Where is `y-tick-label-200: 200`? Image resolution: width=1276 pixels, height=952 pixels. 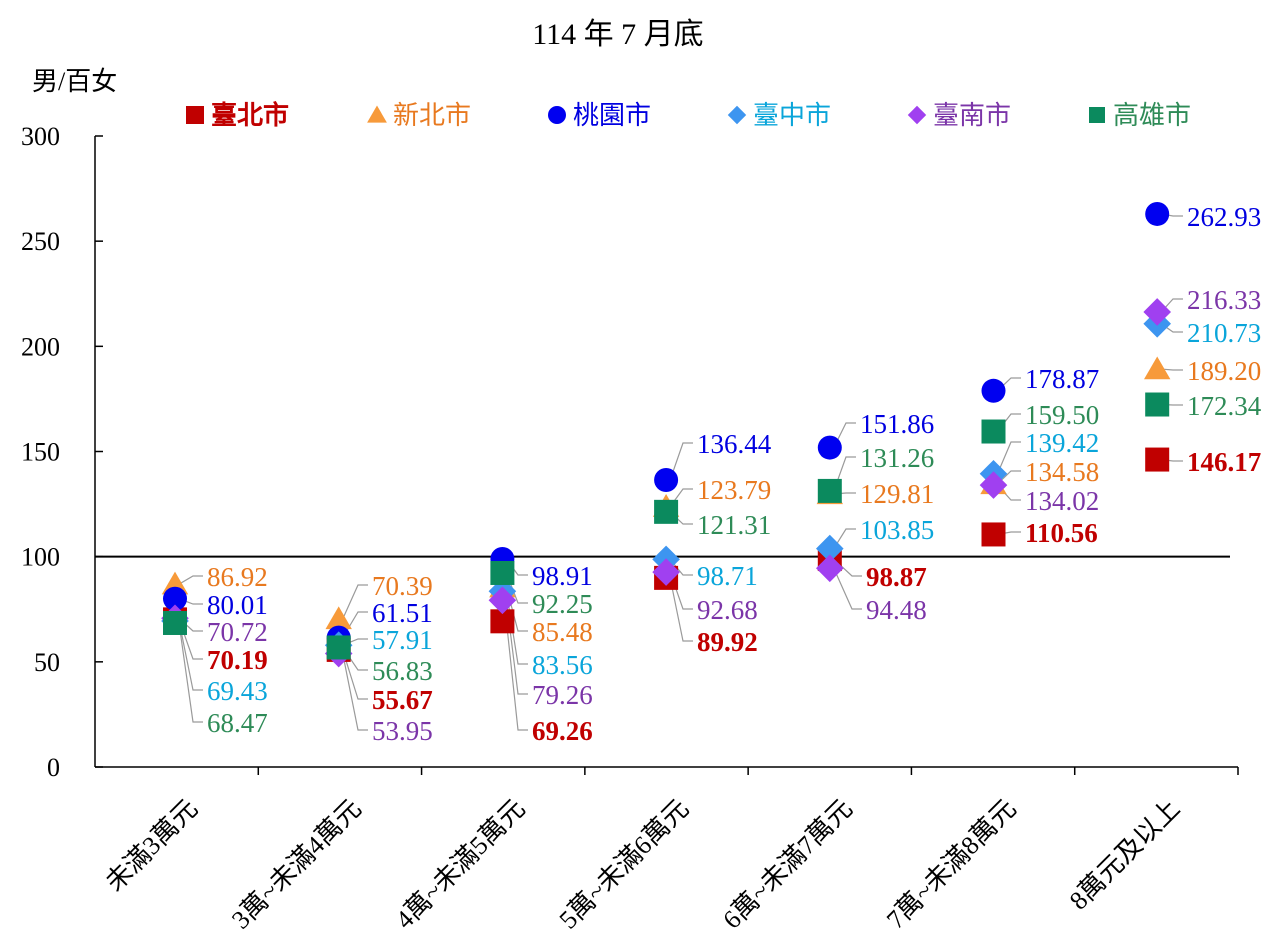 y-tick-label-200: 200 is located at coordinates (40, 346).